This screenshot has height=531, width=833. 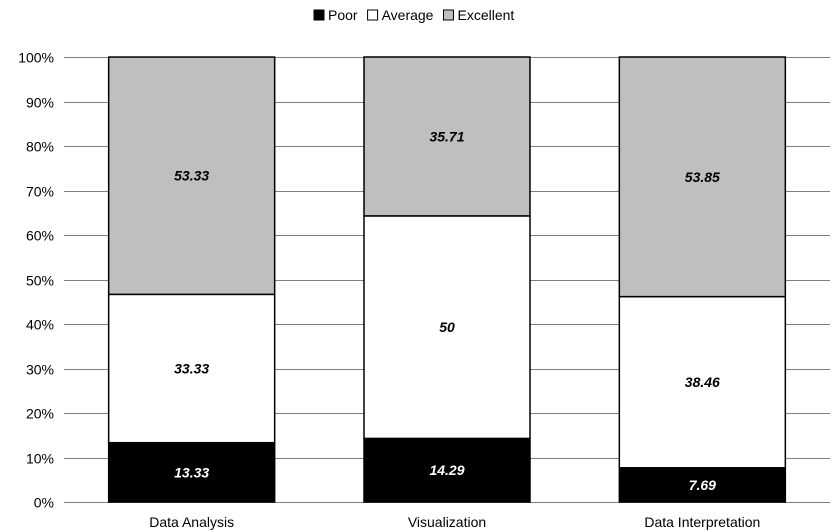 What do you see at coordinates (40, 370) in the screenshot?
I see `y-tick-label: 30%` at bounding box center [40, 370].